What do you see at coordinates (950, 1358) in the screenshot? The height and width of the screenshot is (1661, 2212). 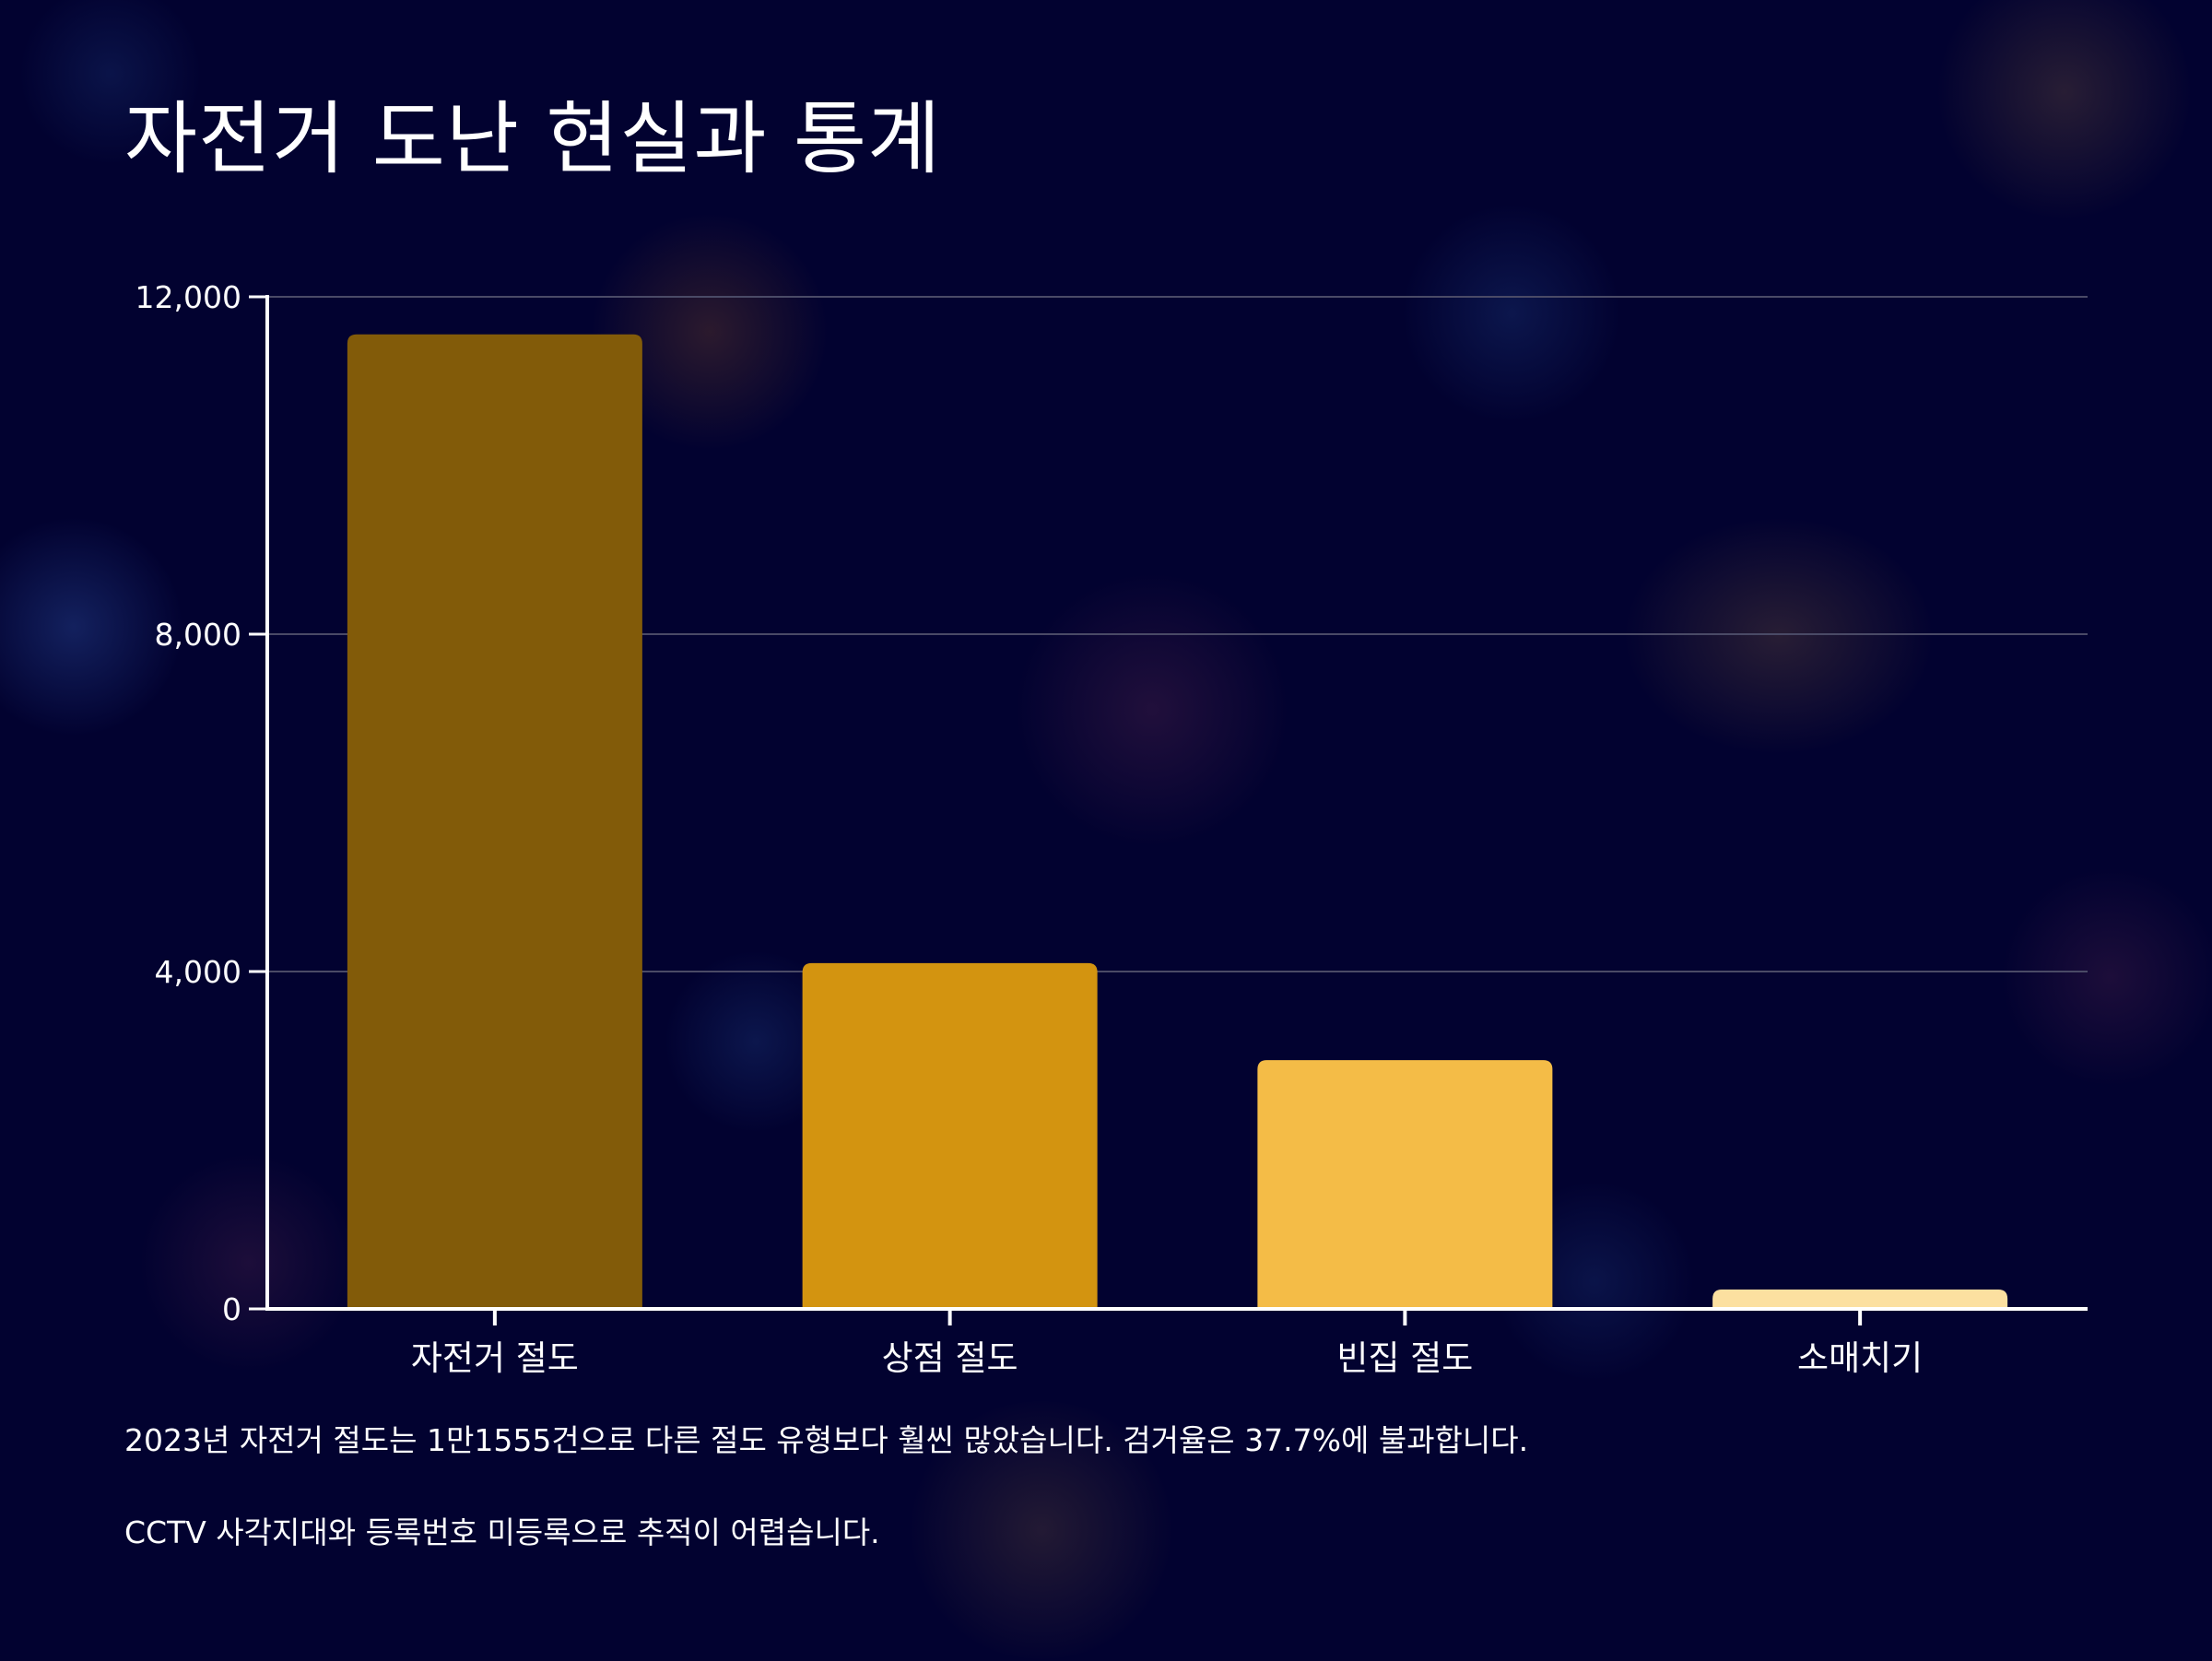 I see `x-tick-label: 상점 절도` at bounding box center [950, 1358].